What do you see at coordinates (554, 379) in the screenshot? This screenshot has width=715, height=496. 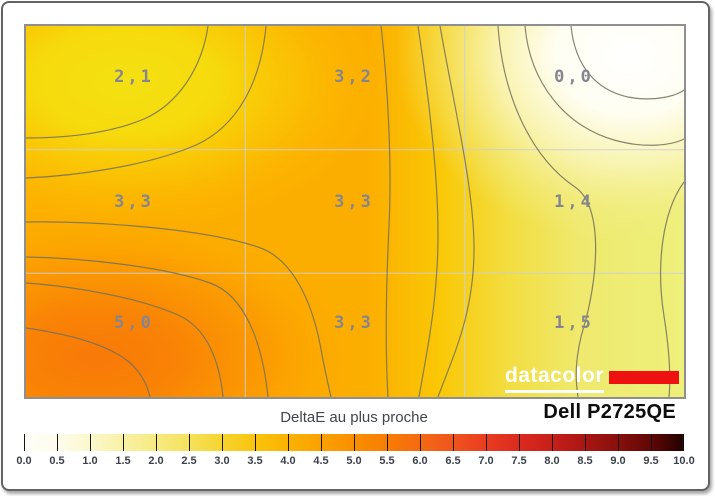 I see `datacolor-wordmark: datacolor` at bounding box center [554, 379].